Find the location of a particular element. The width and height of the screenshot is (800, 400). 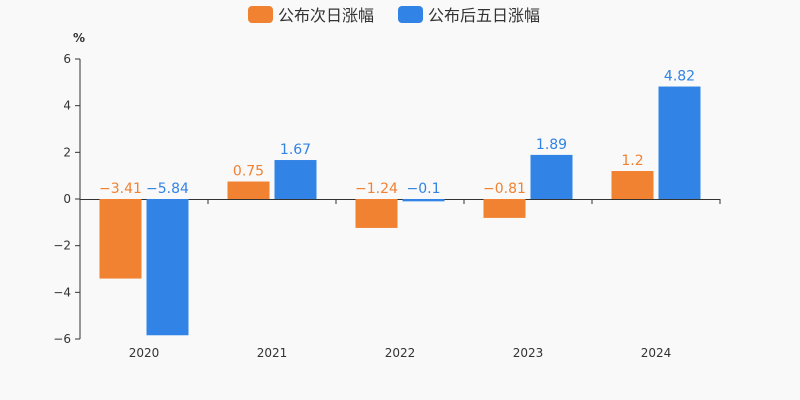

y-tick-label: 4 is located at coordinates (67, 106).